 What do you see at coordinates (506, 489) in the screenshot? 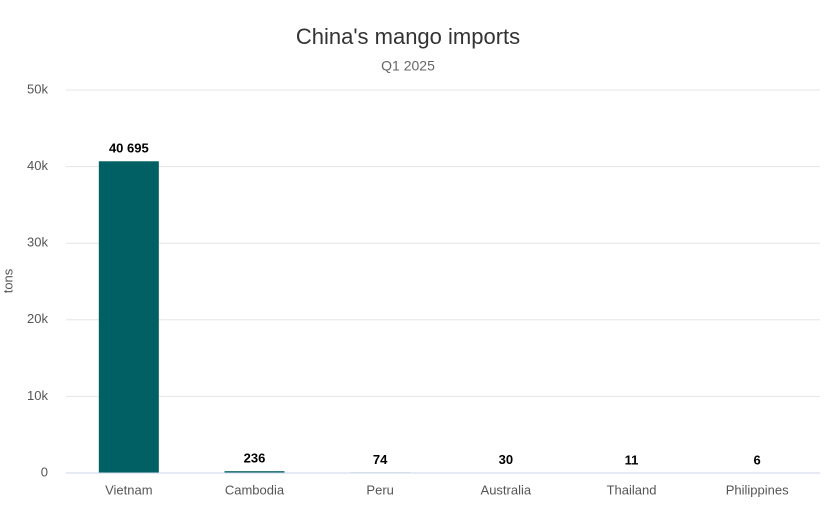
I see `x-tick-label: Australia` at bounding box center [506, 489].